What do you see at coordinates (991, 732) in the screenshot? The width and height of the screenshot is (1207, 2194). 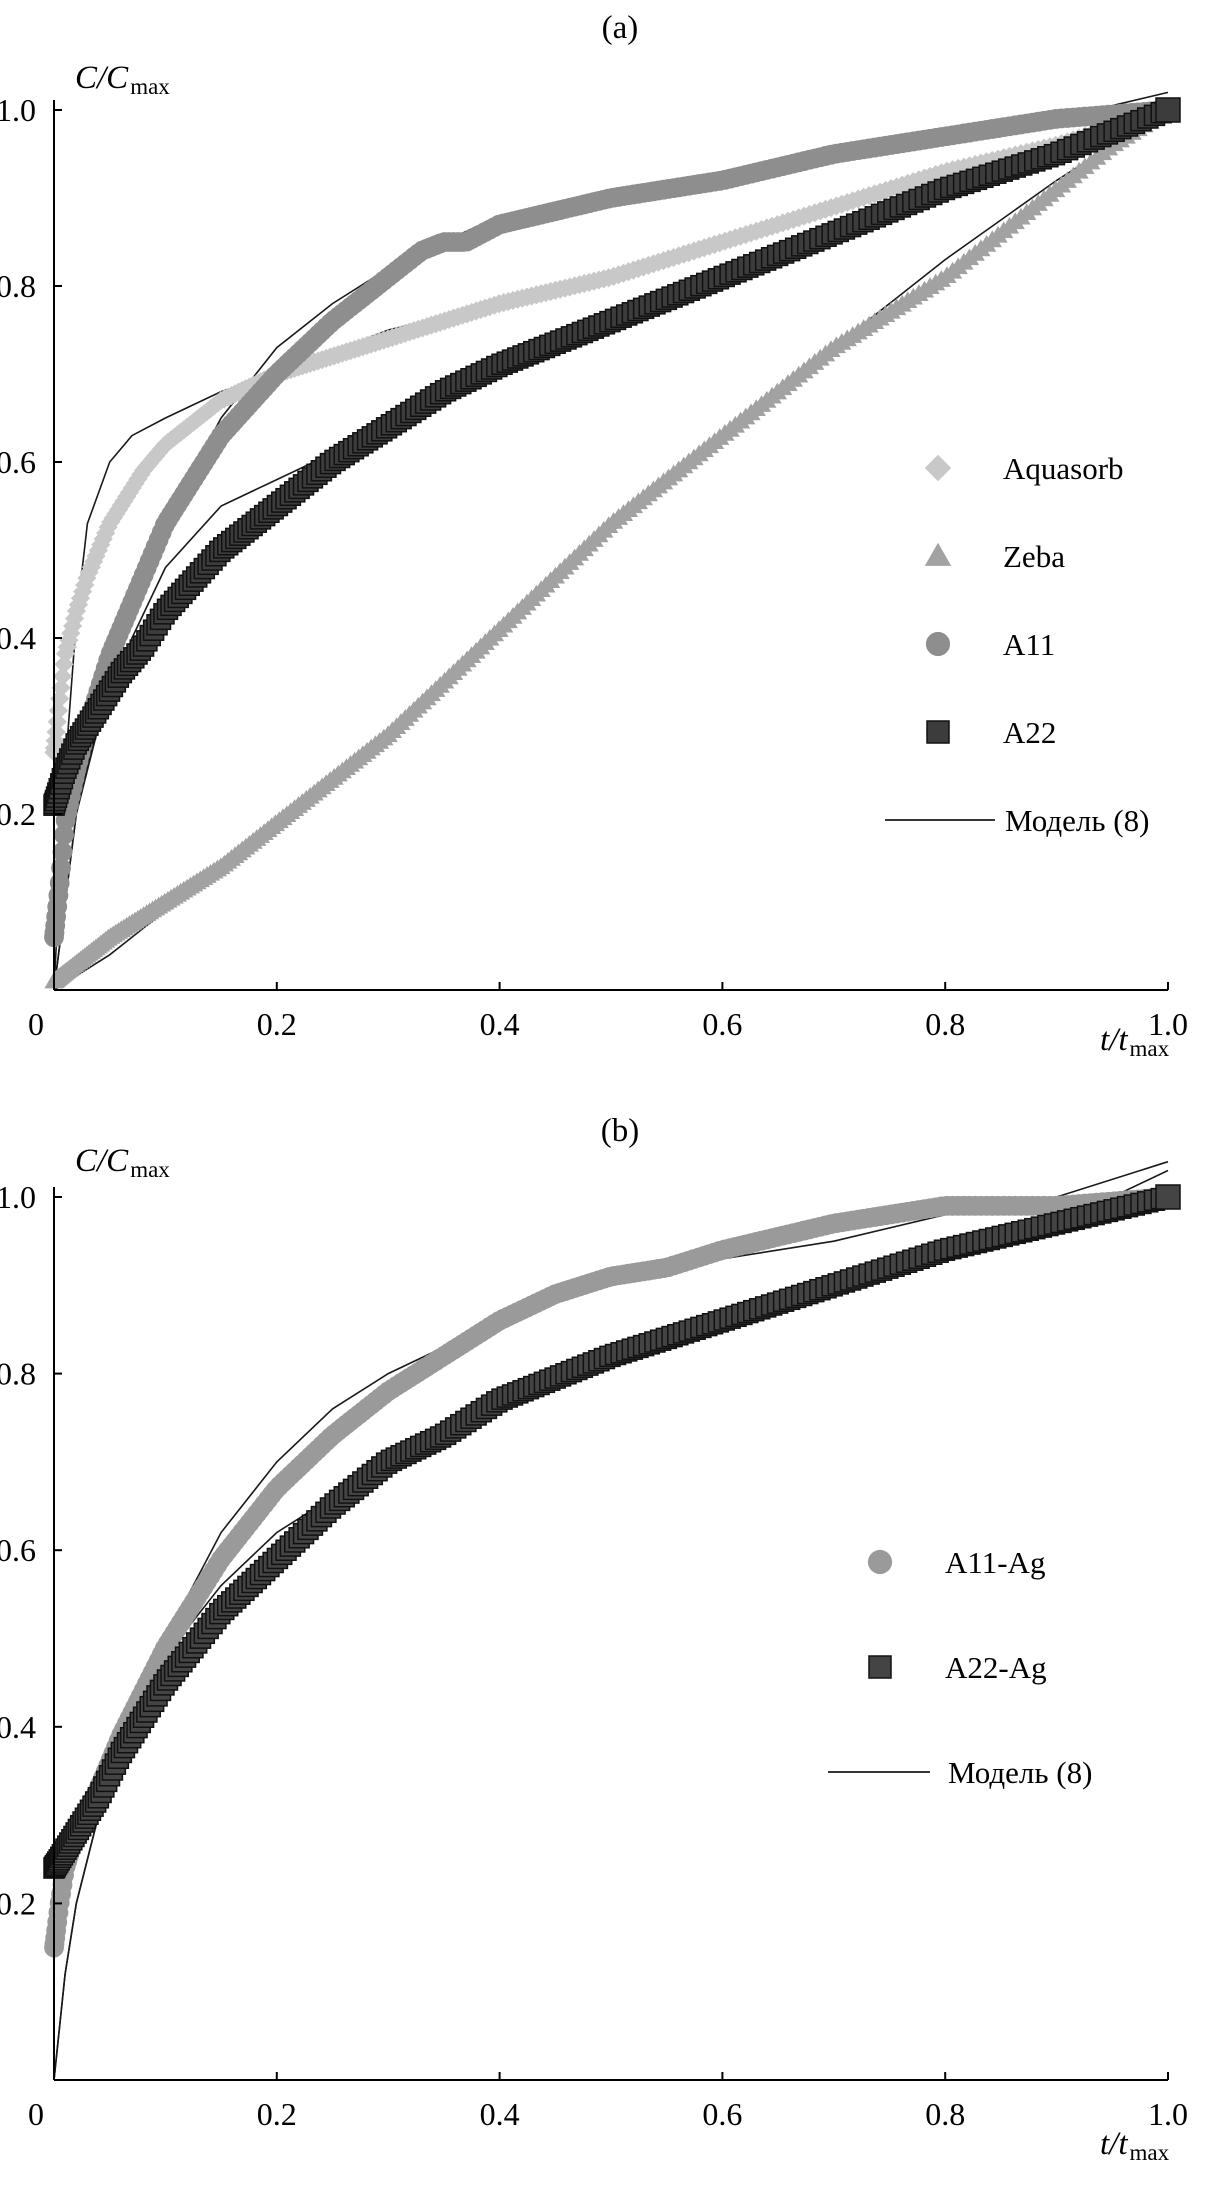 I see `legend-item-a22: A22` at bounding box center [991, 732].